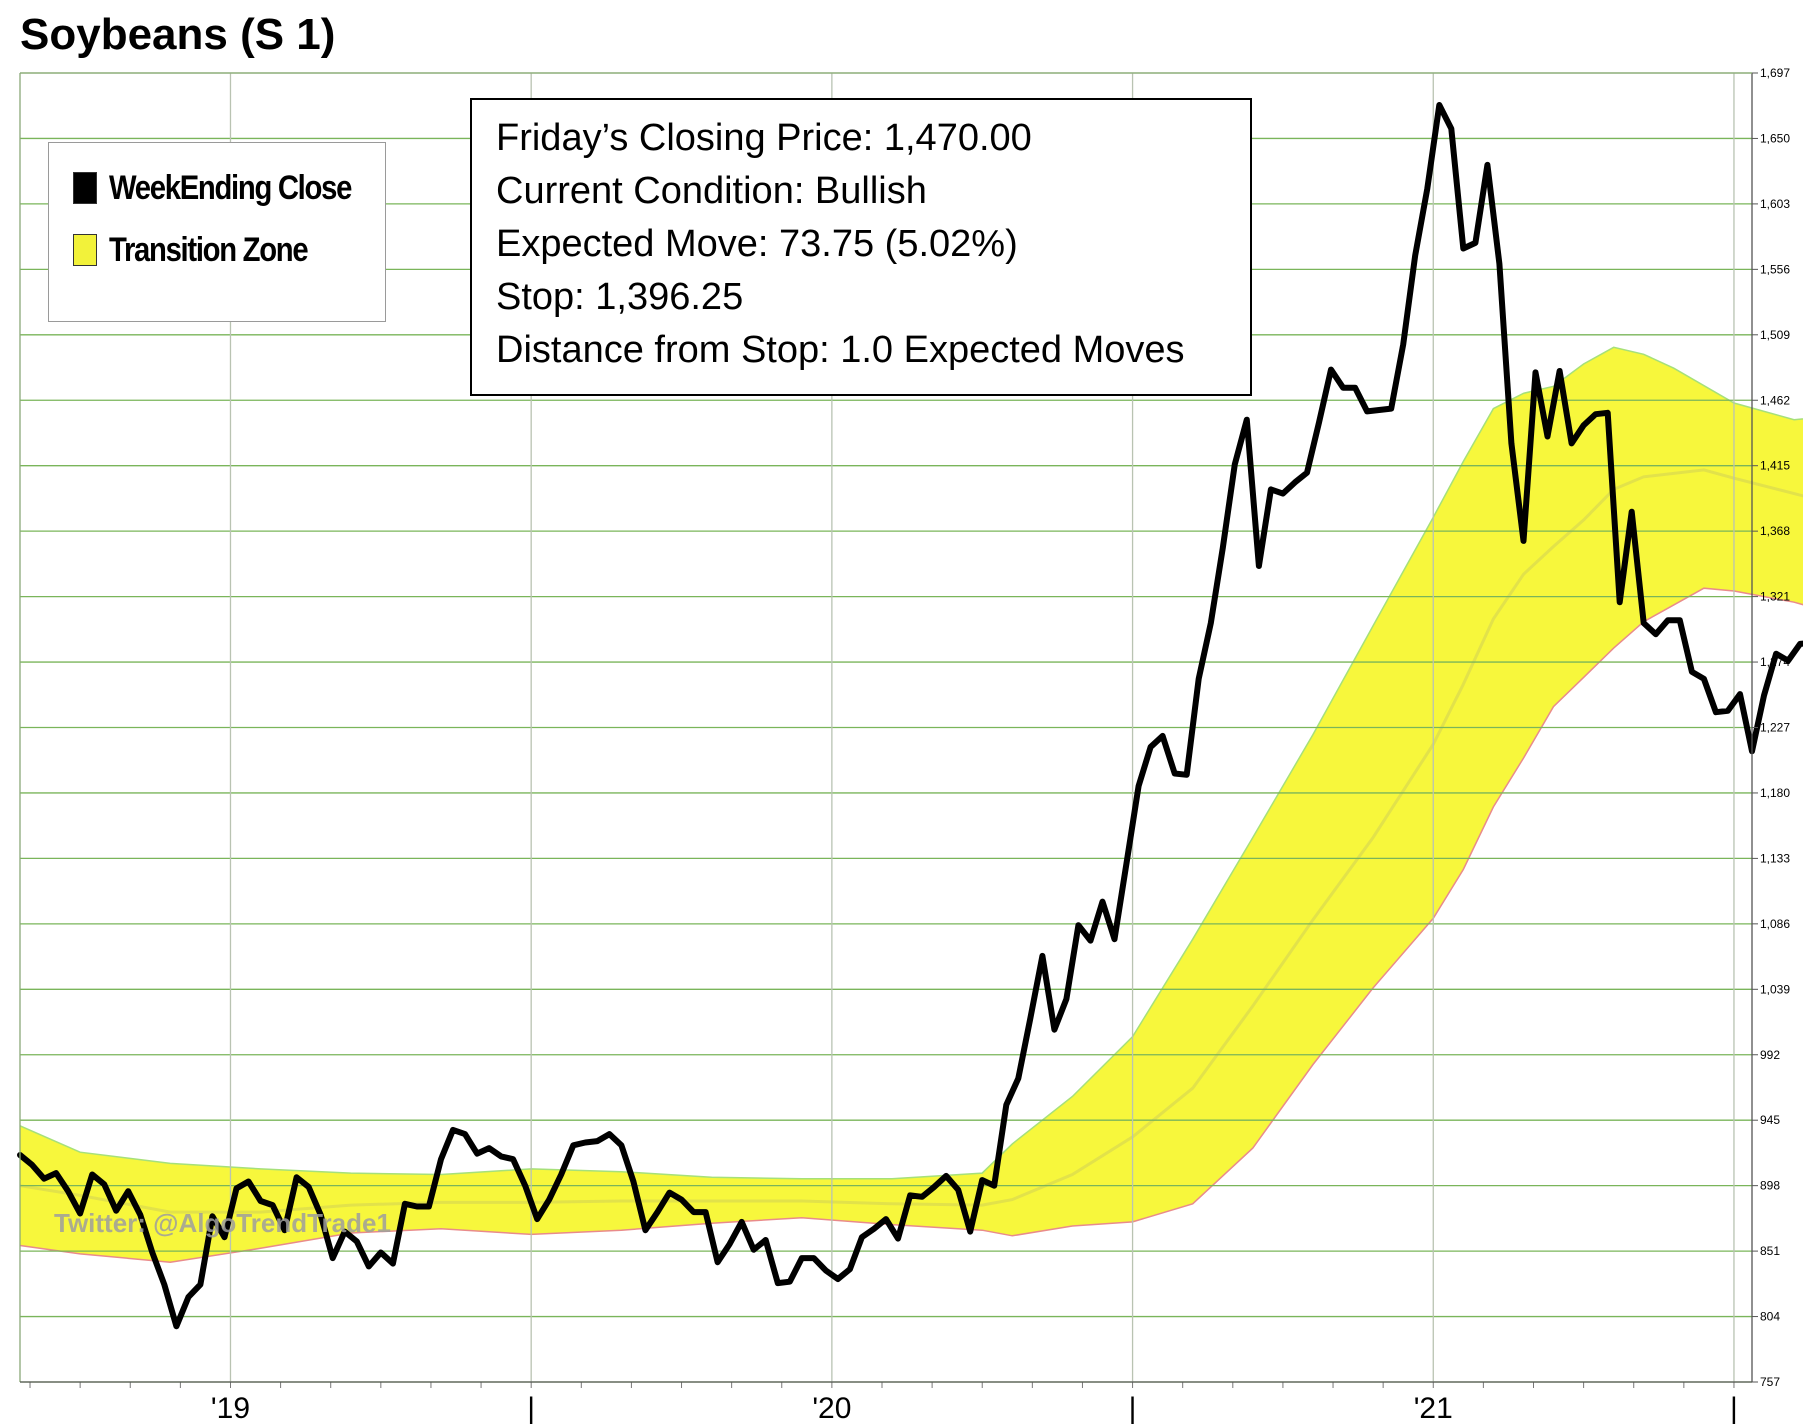 This screenshot has width=1803, height=1424. What do you see at coordinates (831, 1408) in the screenshot?
I see `x-tick-label: '20` at bounding box center [831, 1408].